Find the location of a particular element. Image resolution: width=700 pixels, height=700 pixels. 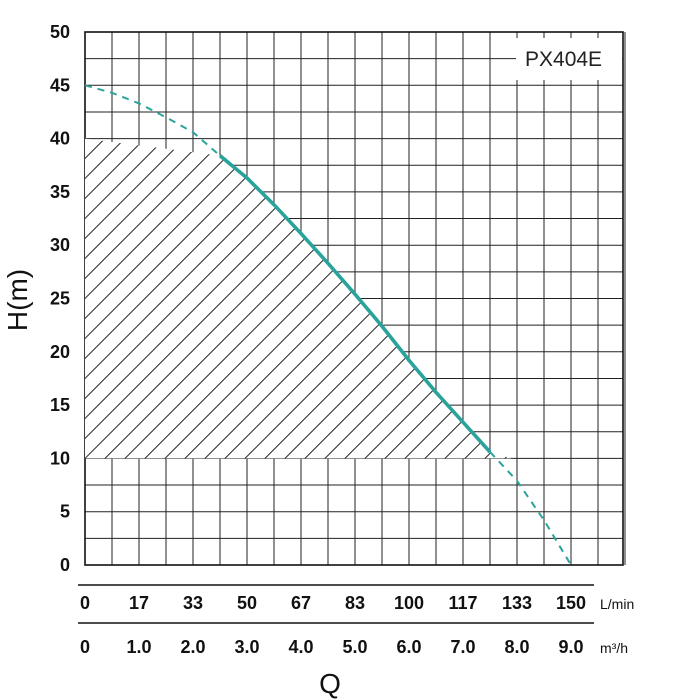

y-axis-title: H(m) is located at coordinates (17, 300).